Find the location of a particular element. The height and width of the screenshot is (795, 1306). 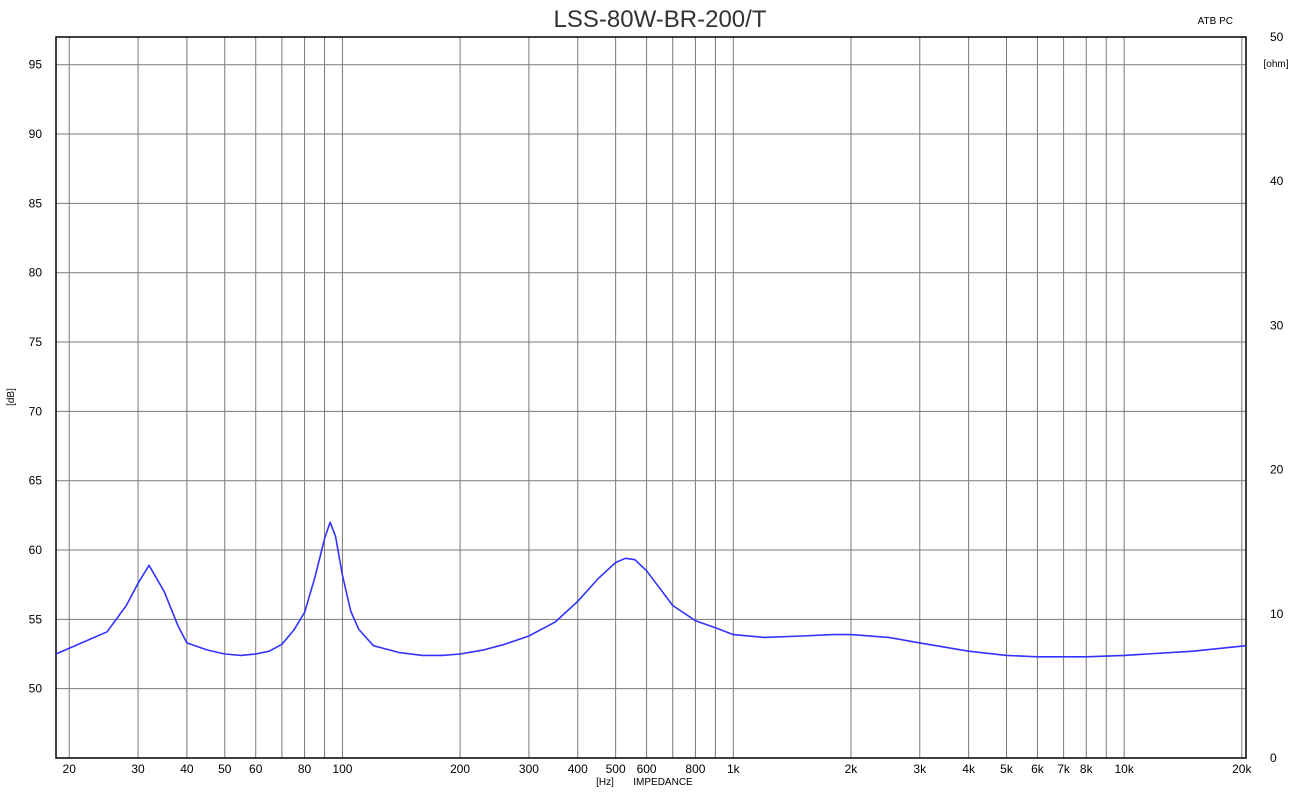

y2-tick-labels: 0 10 20 30 40 50 is located at coordinates (1277, 397).